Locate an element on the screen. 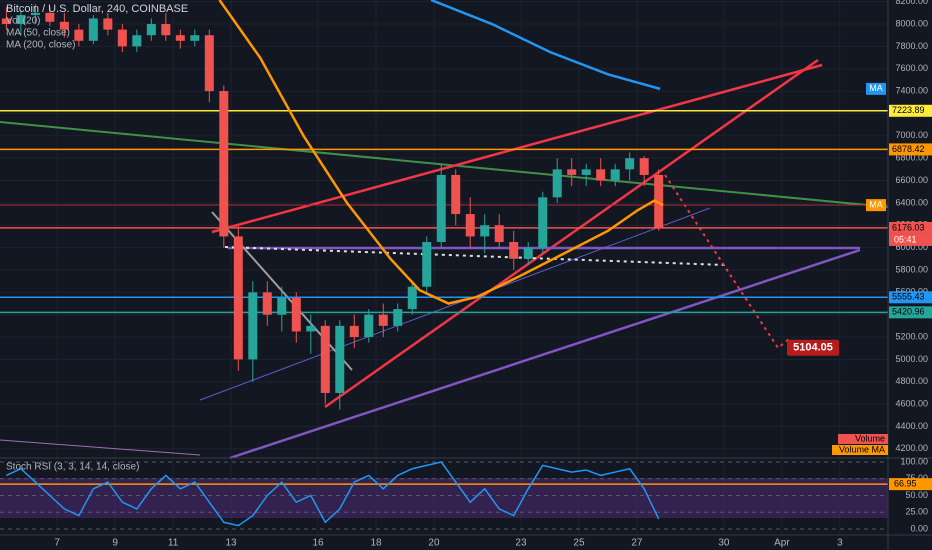 This screenshot has height=550, width=932. indicator: Vol (20) is located at coordinates (23, 21).